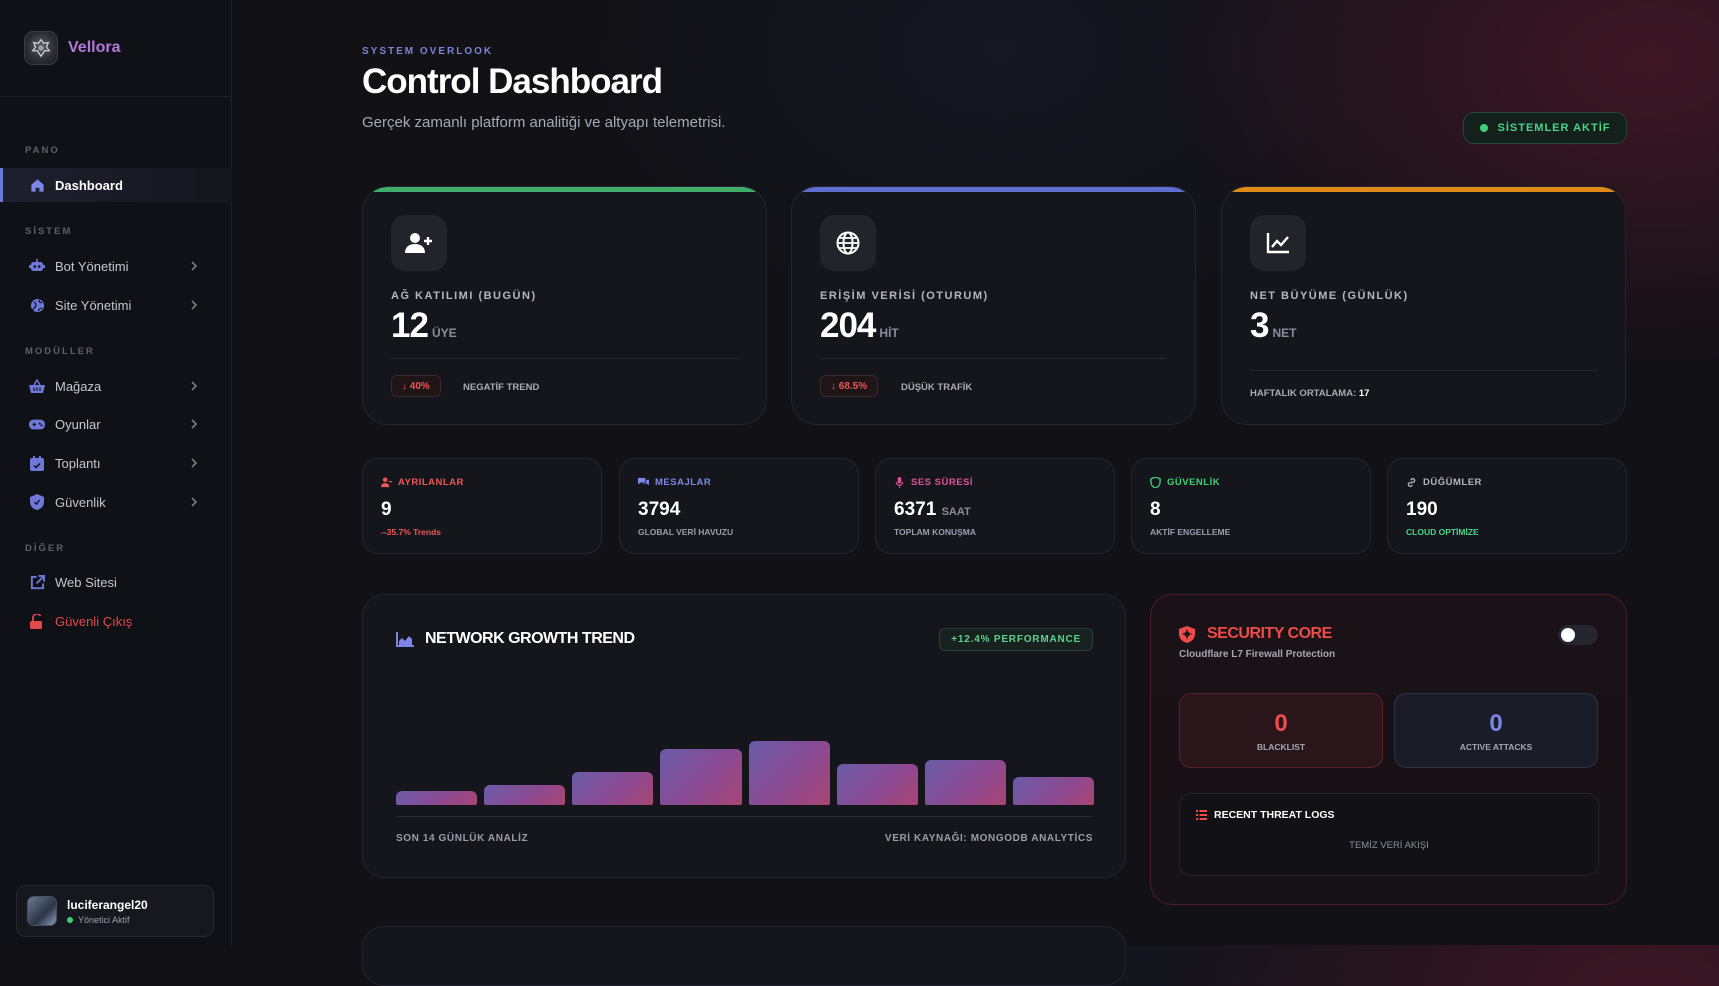 The width and height of the screenshot is (1719, 986). Describe the element at coordinates (937, 387) in the screenshot. I see `card-footer: DÜŞÜK TRAFİK` at that location.